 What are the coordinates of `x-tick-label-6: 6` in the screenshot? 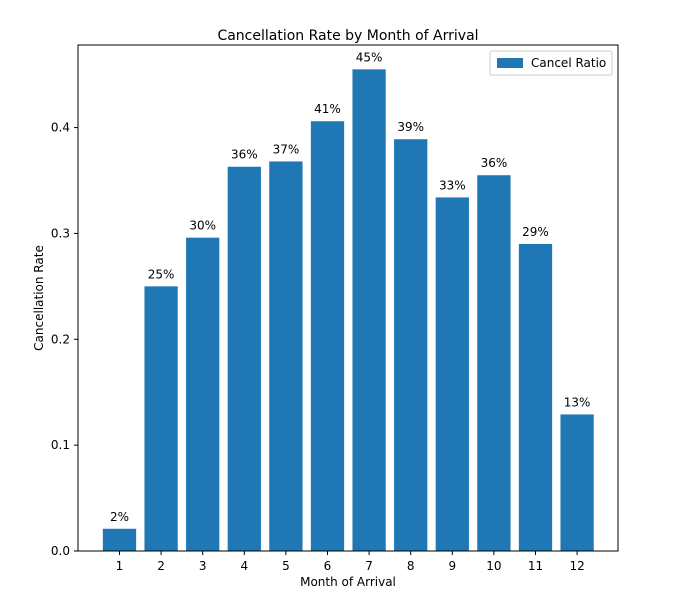 It's located at (328, 566).